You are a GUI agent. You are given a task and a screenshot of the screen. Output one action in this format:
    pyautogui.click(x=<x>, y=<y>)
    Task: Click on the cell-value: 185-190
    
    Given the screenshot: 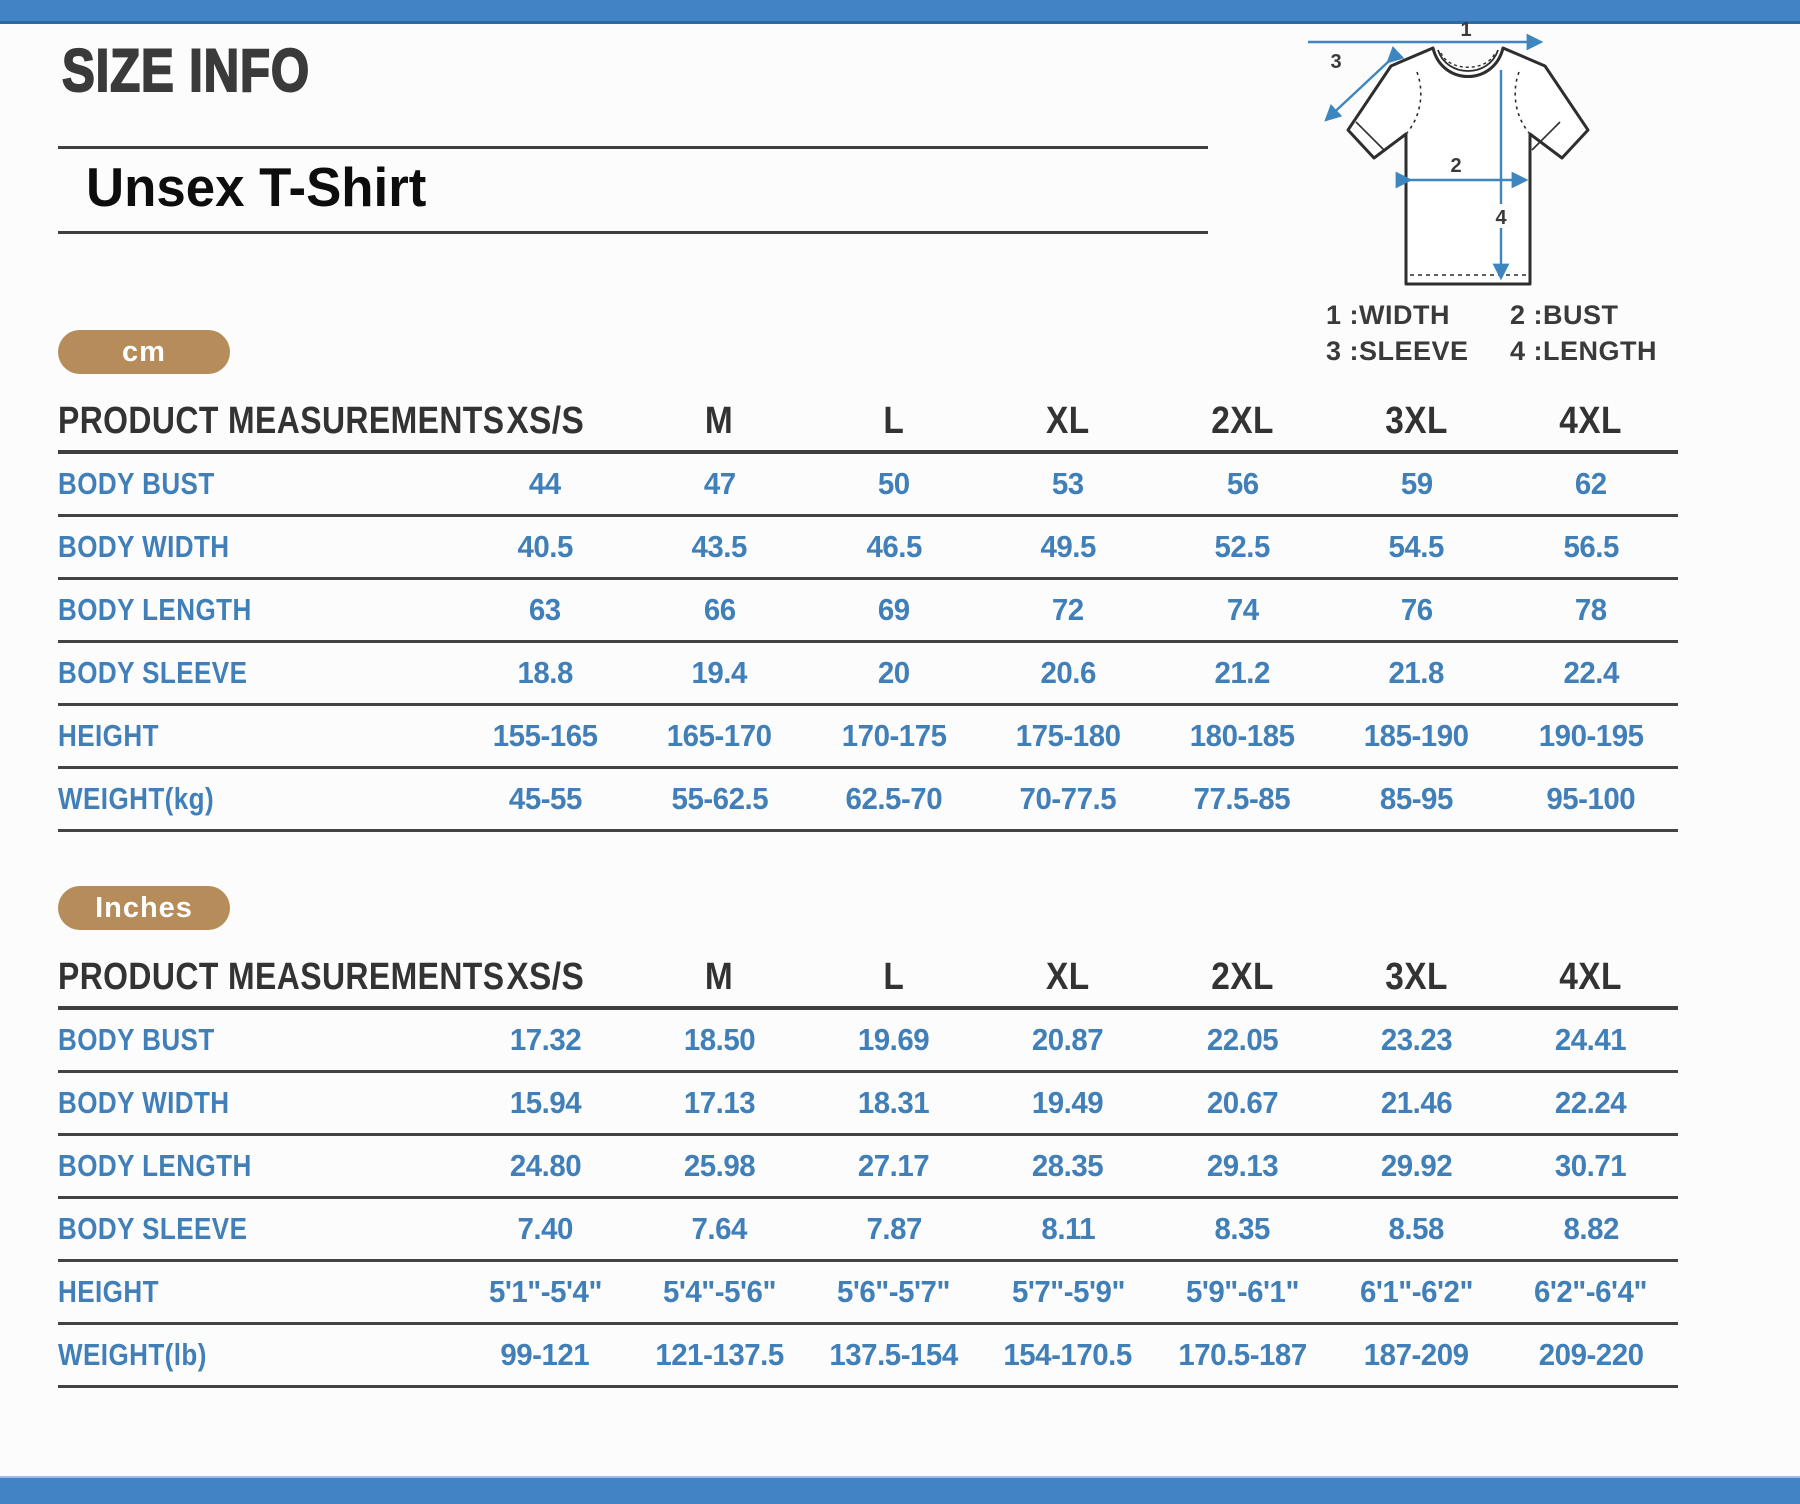 What is the action you would take?
    pyautogui.click(x=1416, y=736)
    